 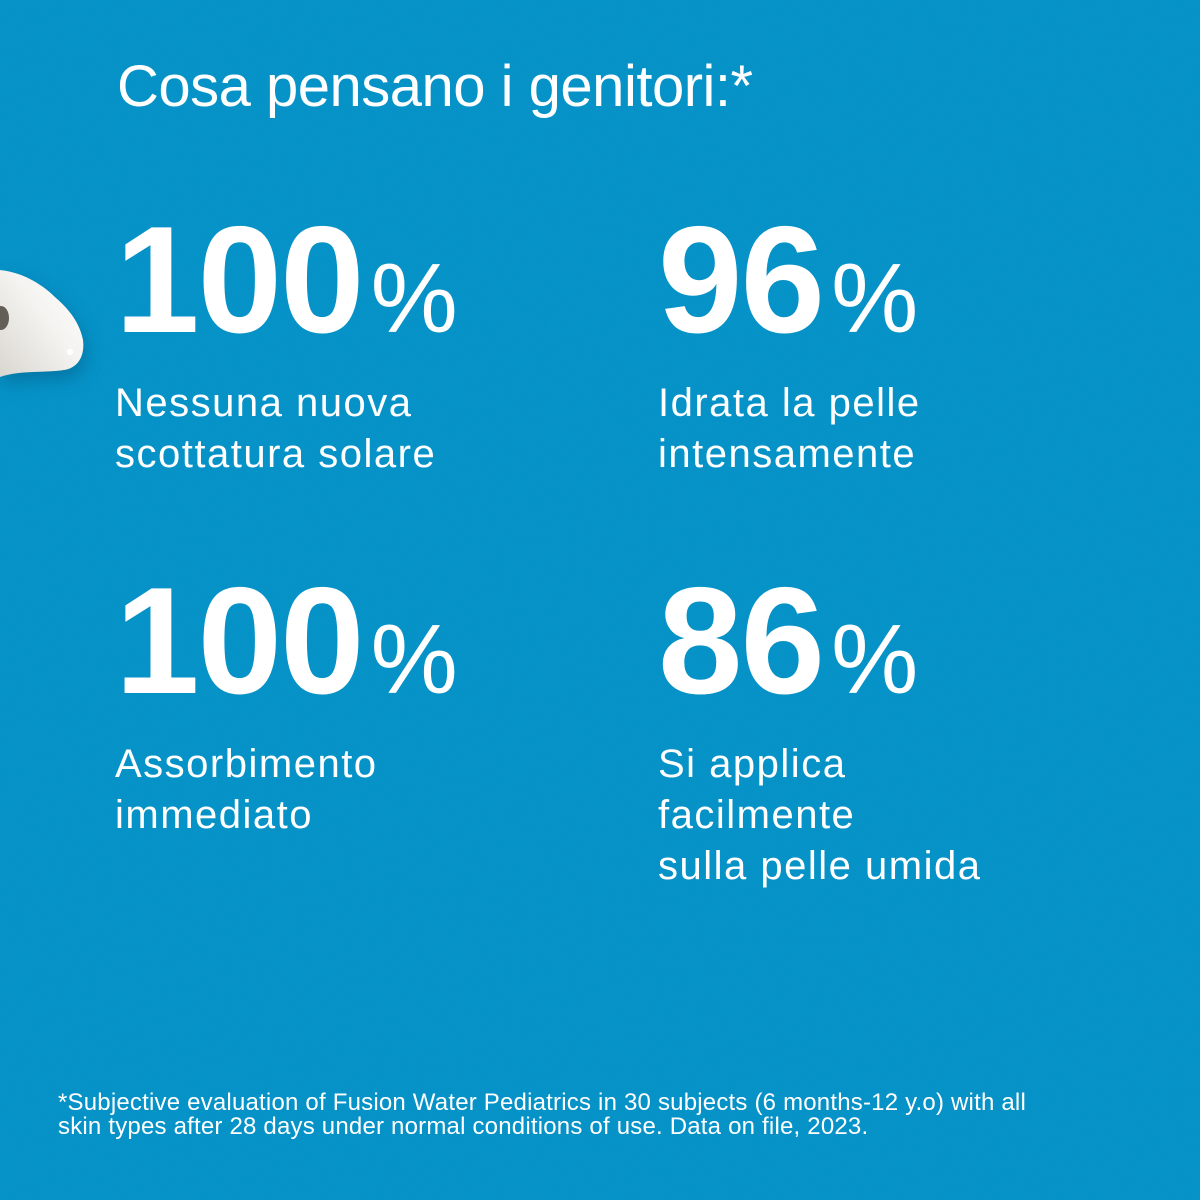 I want to click on page-title: Cosa pensano i genitori:*, so click(x=435, y=86).